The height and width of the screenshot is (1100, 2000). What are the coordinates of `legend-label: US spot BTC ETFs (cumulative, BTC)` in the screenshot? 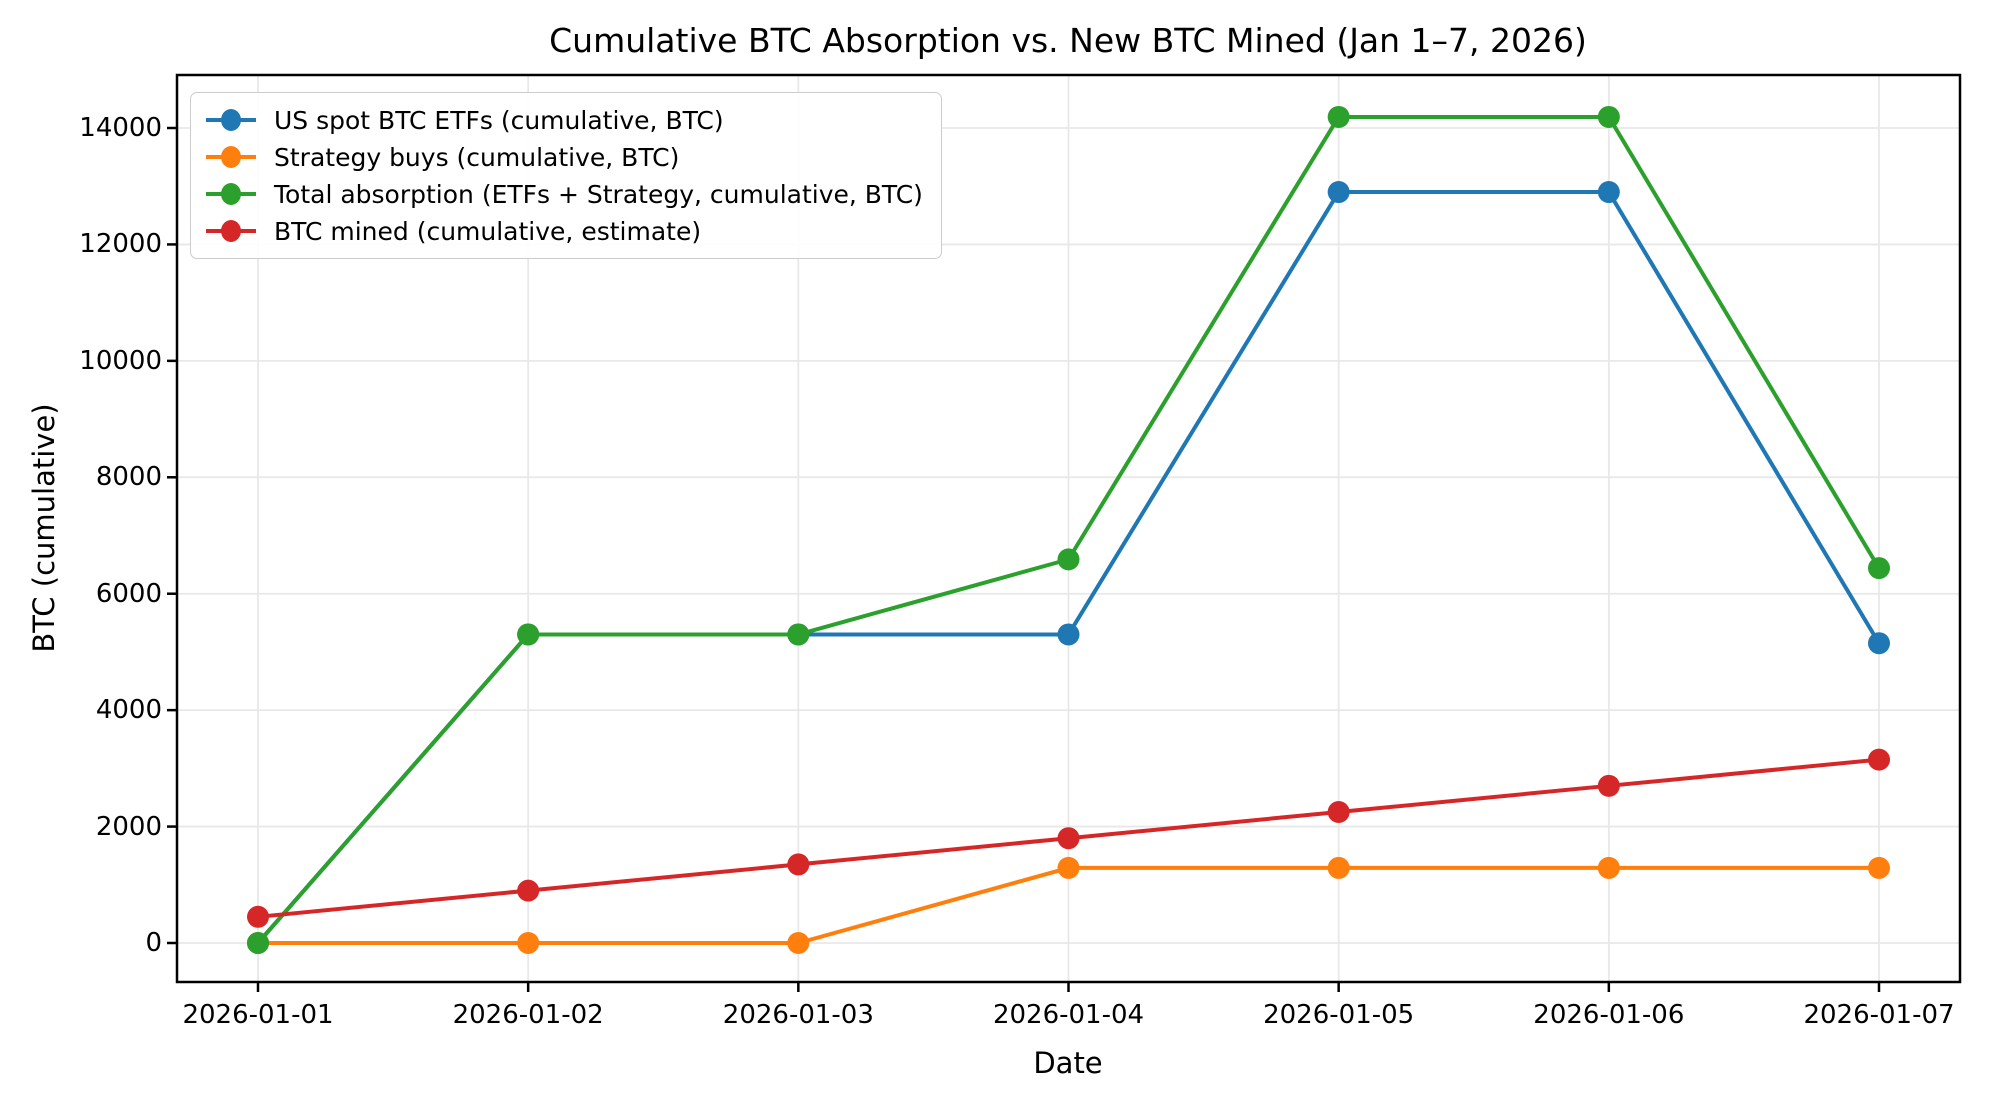 It's located at (499, 120).